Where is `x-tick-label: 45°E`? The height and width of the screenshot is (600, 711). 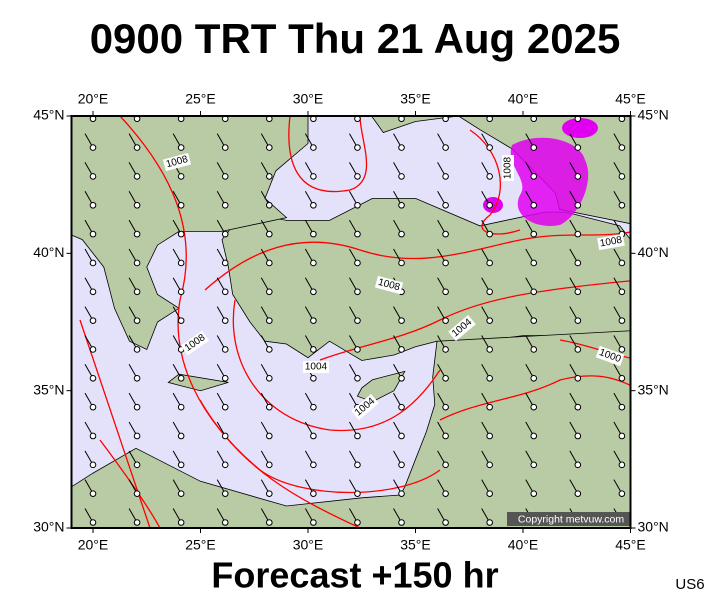
x-tick-label: 45°E is located at coordinates (630, 545).